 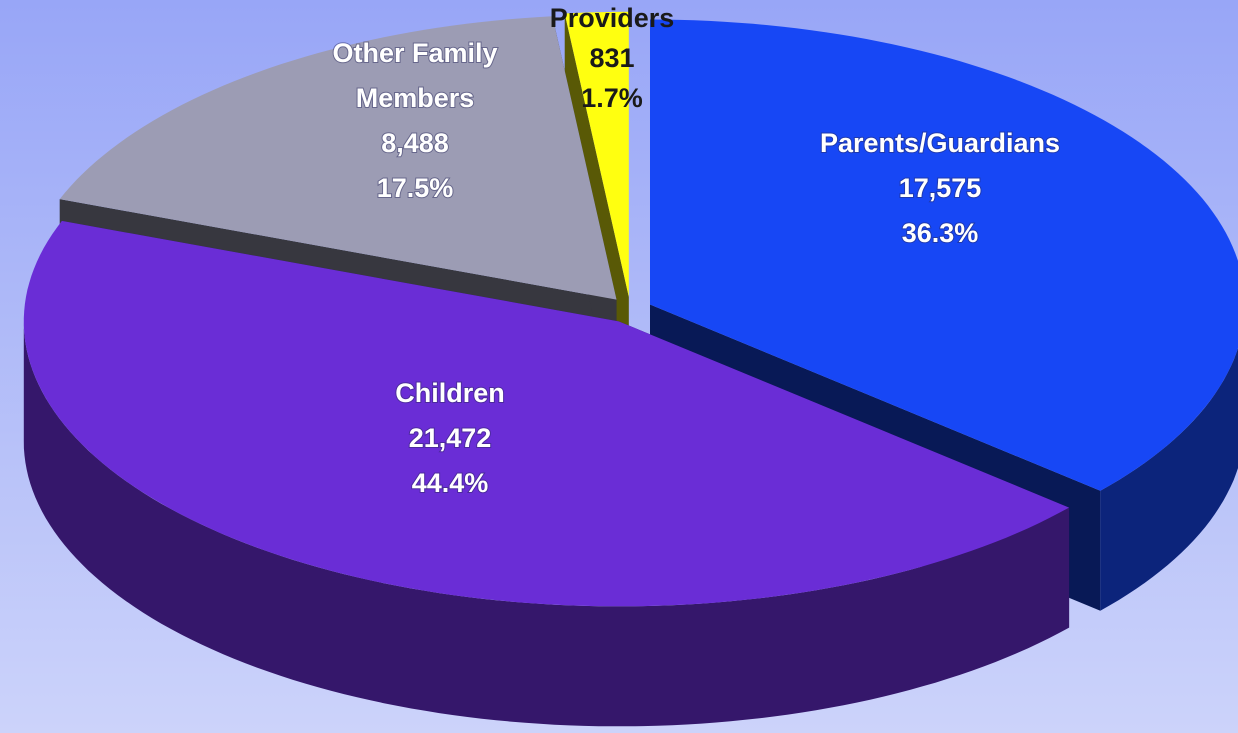 What do you see at coordinates (415, 188) in the screenshot?
I see `slice-percent: 17.5%` at bounding box center [415, 188].